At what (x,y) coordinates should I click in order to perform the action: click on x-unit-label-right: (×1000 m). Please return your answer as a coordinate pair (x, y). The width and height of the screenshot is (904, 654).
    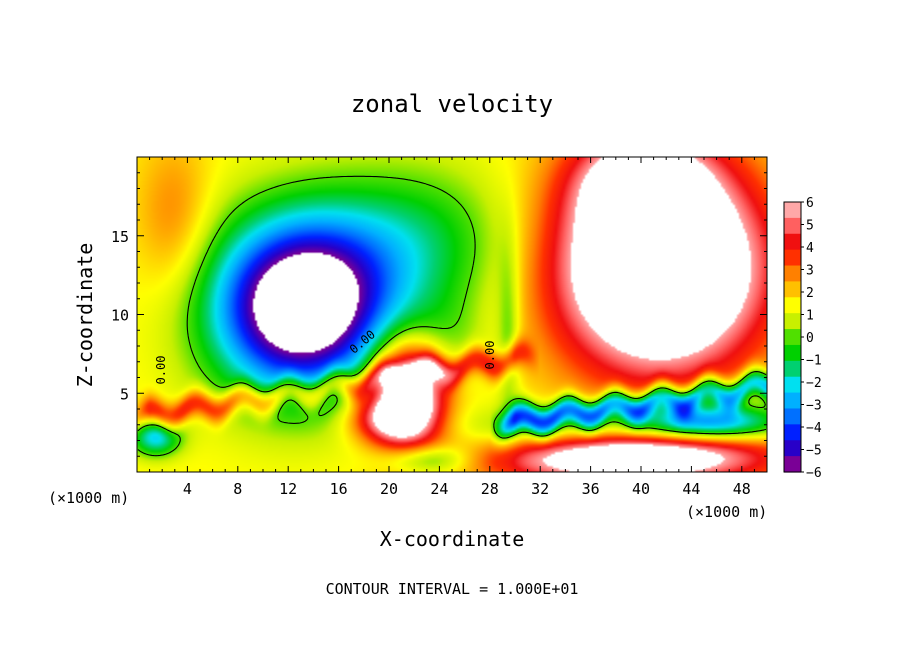
    Looking at the image, I should click on (726, 512).